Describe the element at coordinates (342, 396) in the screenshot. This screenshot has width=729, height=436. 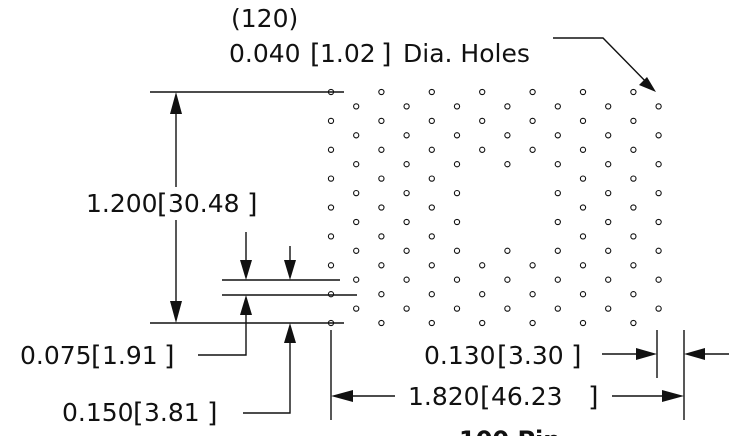
I see `width-arrow-left` at that location.